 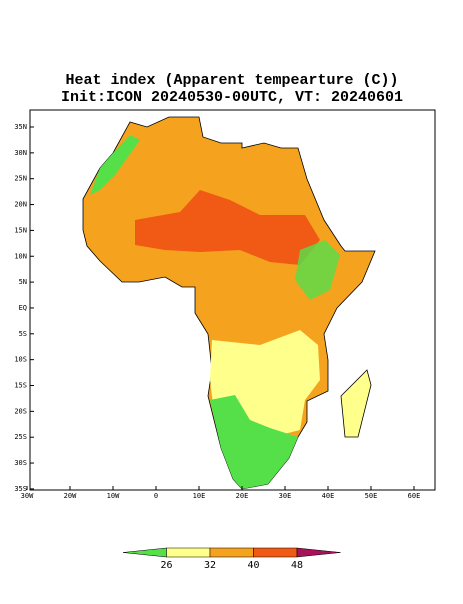 I want to click on lat-label: 25S, so click(x=20, y=437).